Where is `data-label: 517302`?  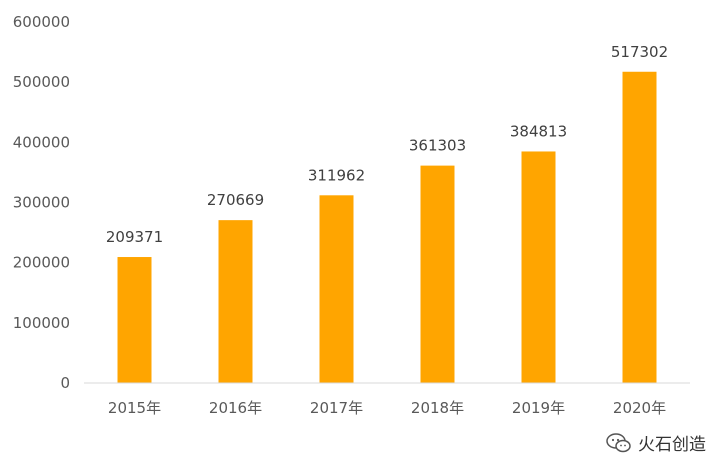
data-label: 517302 is located at coordinates (639, 52).